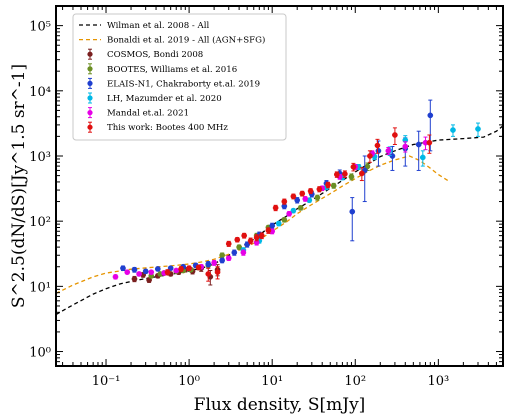 The image size is (509, 417). Describe the element at coordinates (106, 381) in the screenshot. I see `x-tick-label: 10⁻¹` at that location.